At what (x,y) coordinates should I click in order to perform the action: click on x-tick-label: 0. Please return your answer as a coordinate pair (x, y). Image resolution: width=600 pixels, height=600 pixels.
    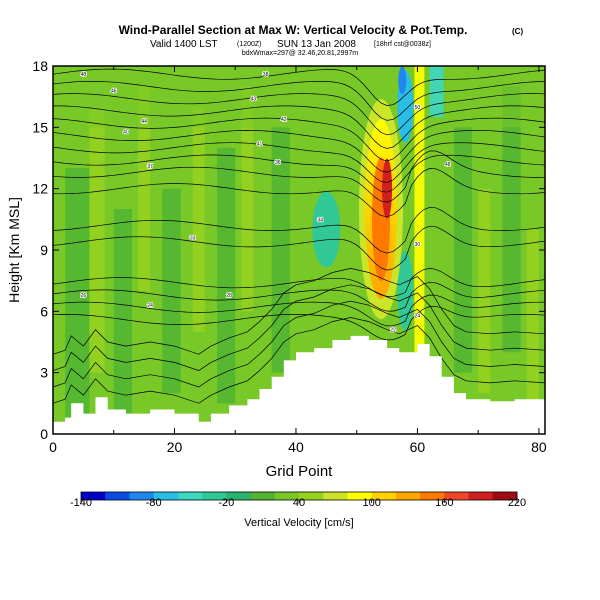
    Looking at the image, I should click on (53, 447).